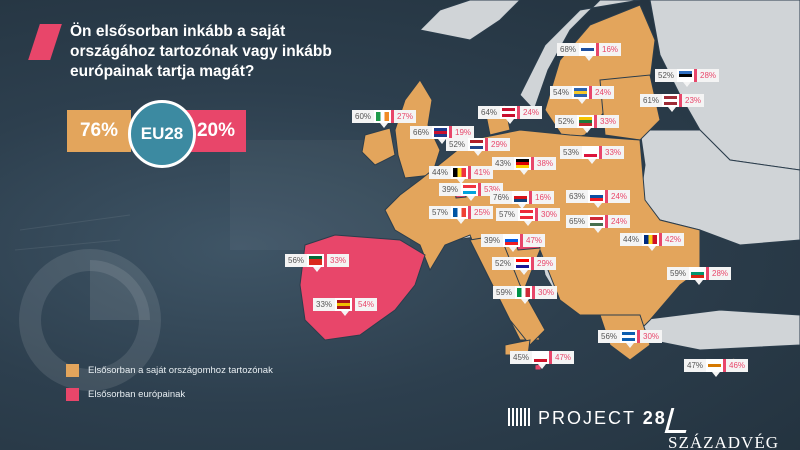 This screenshot has width=800, height=450. What do you see at coordinates (471, 192) in the screenshot?
I see `country-pair-luxembourg: 39% 53%` at bounding box center [471, 192].